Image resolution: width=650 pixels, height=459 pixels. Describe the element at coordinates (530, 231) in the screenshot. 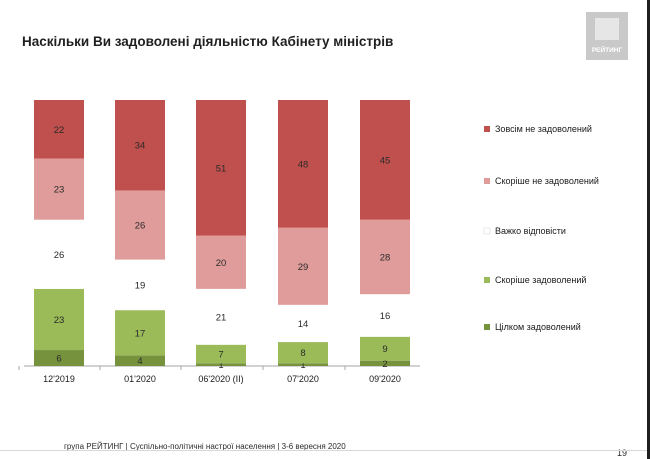

I see `legend-label-2: Важко відповісти` at that location.